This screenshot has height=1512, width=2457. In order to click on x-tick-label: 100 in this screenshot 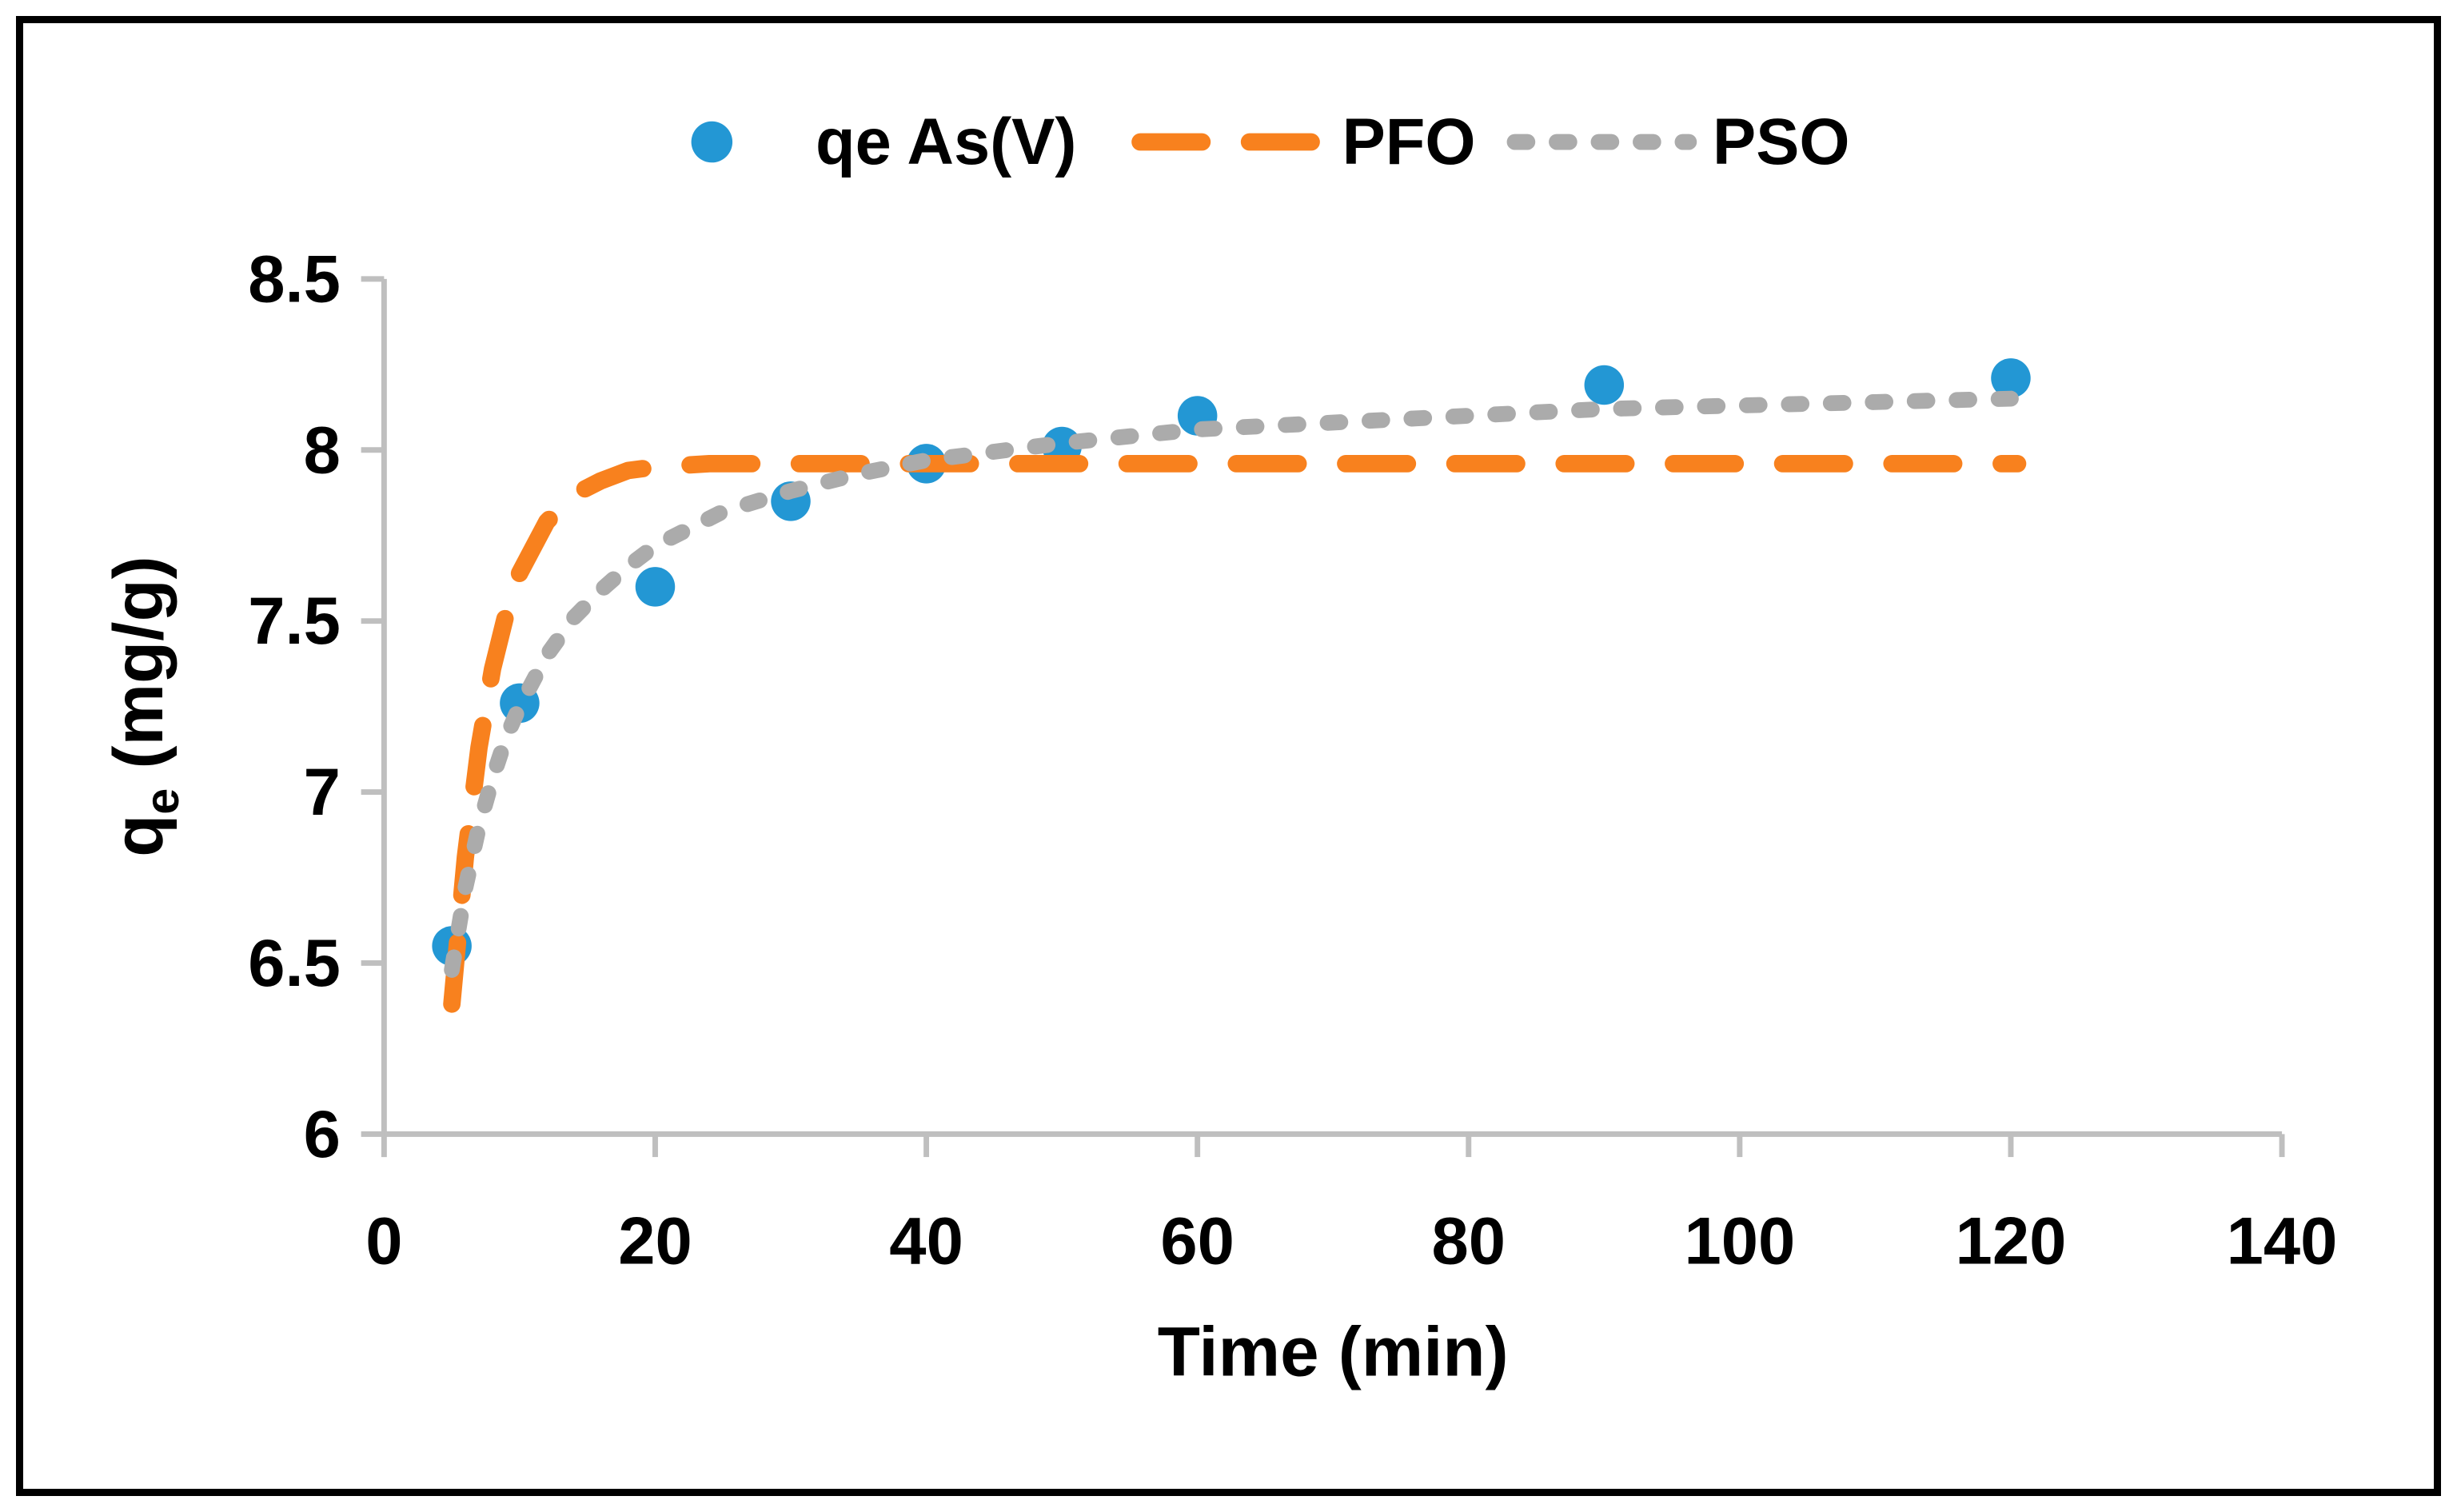, I will do `click(1739, 1241)`.